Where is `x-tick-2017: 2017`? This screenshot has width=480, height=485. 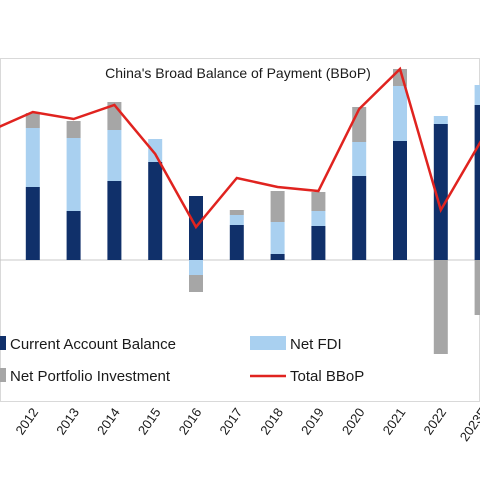
x-tick-2017: 2017 is located at coordinates (230, 421).